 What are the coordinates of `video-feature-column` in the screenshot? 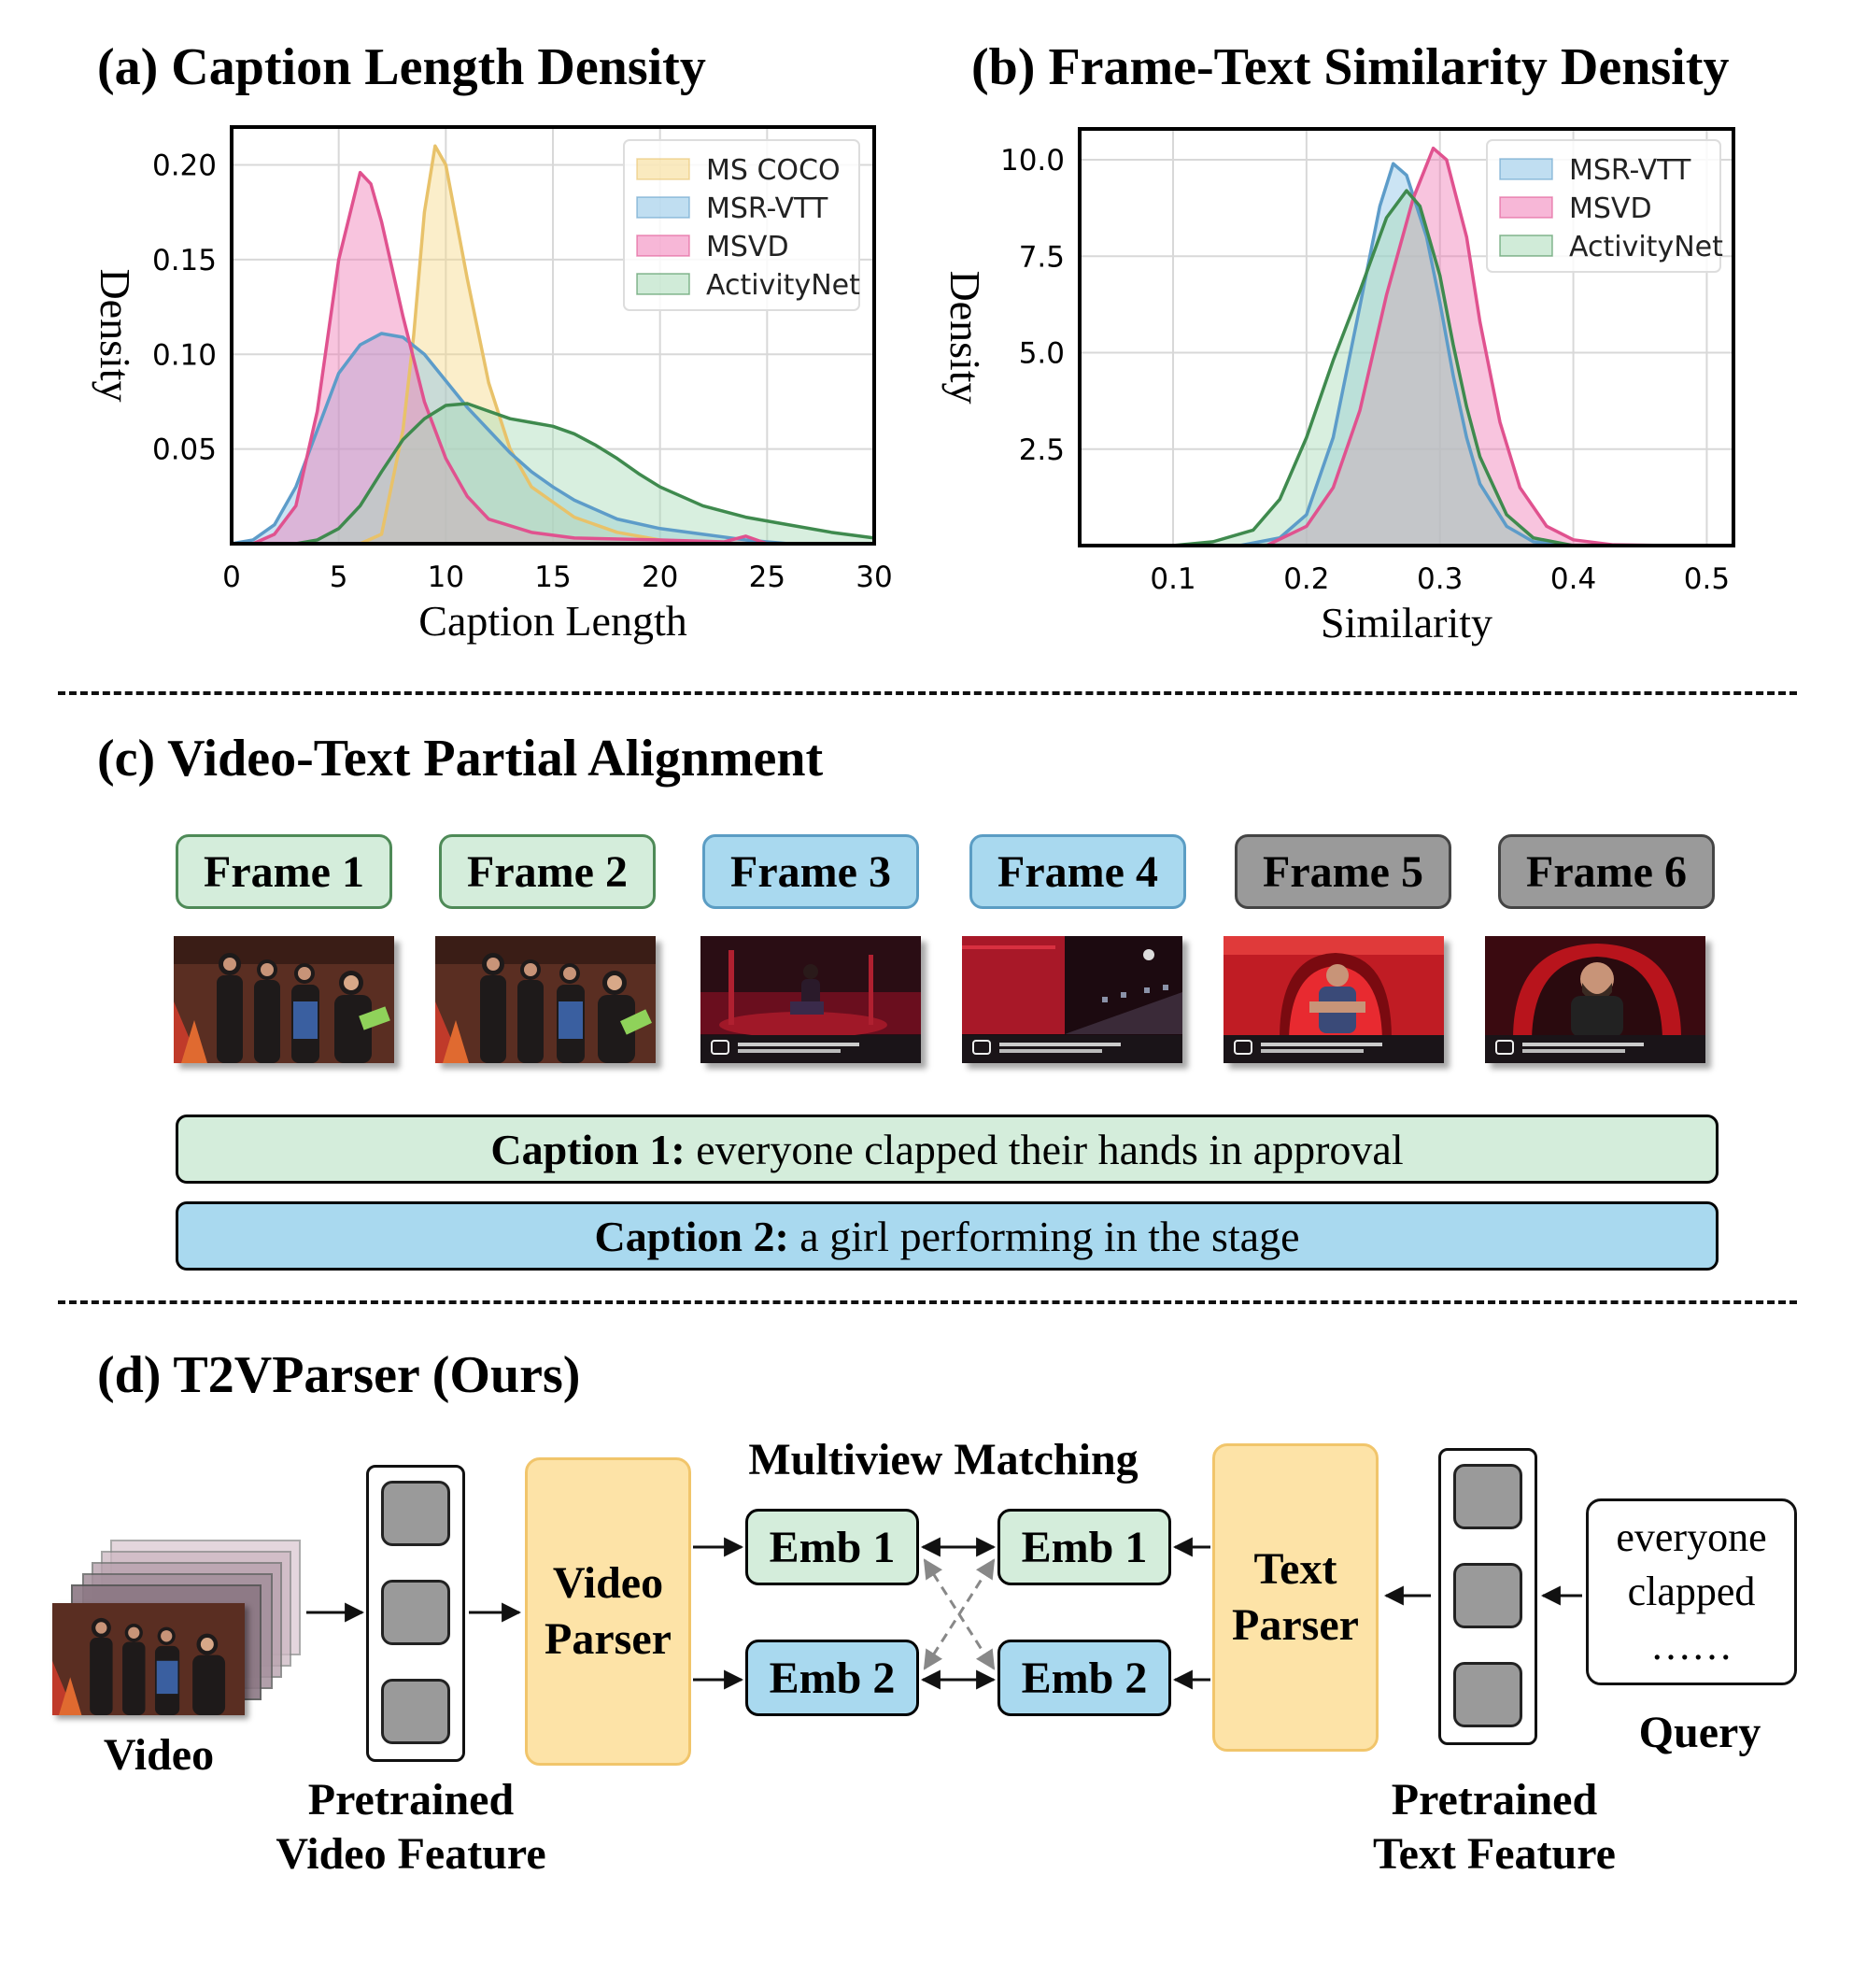 It's located at (415, 1613).